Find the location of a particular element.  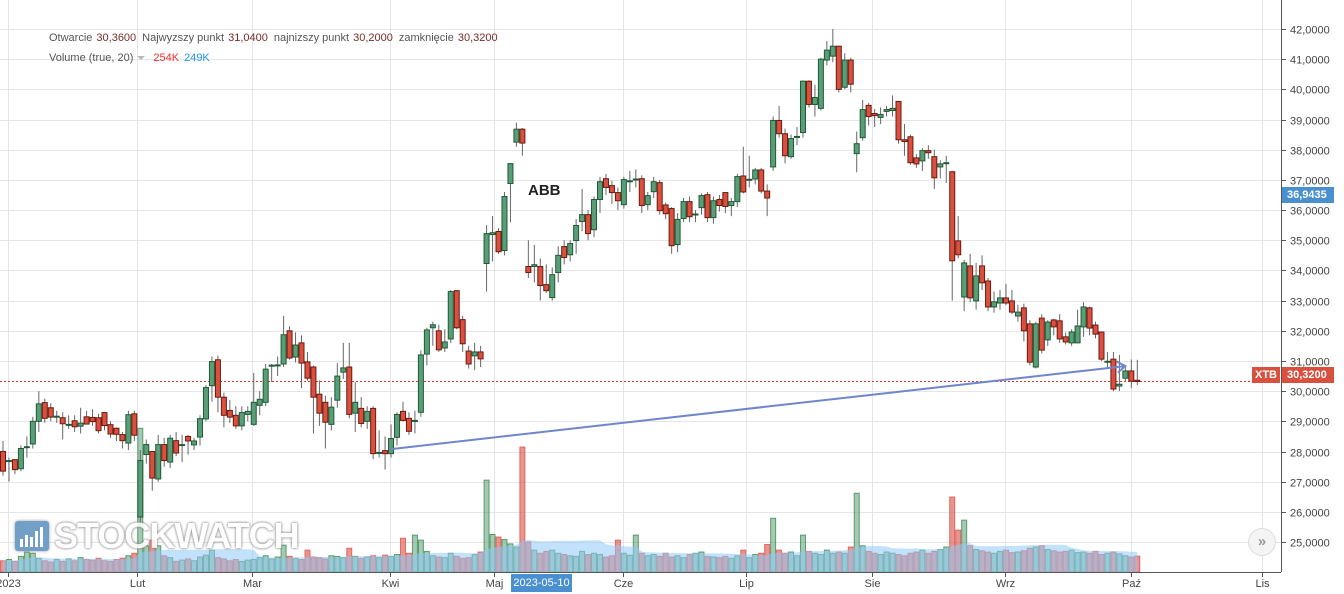

time-tick-label: Kwi is located at coordinates (391, 584).